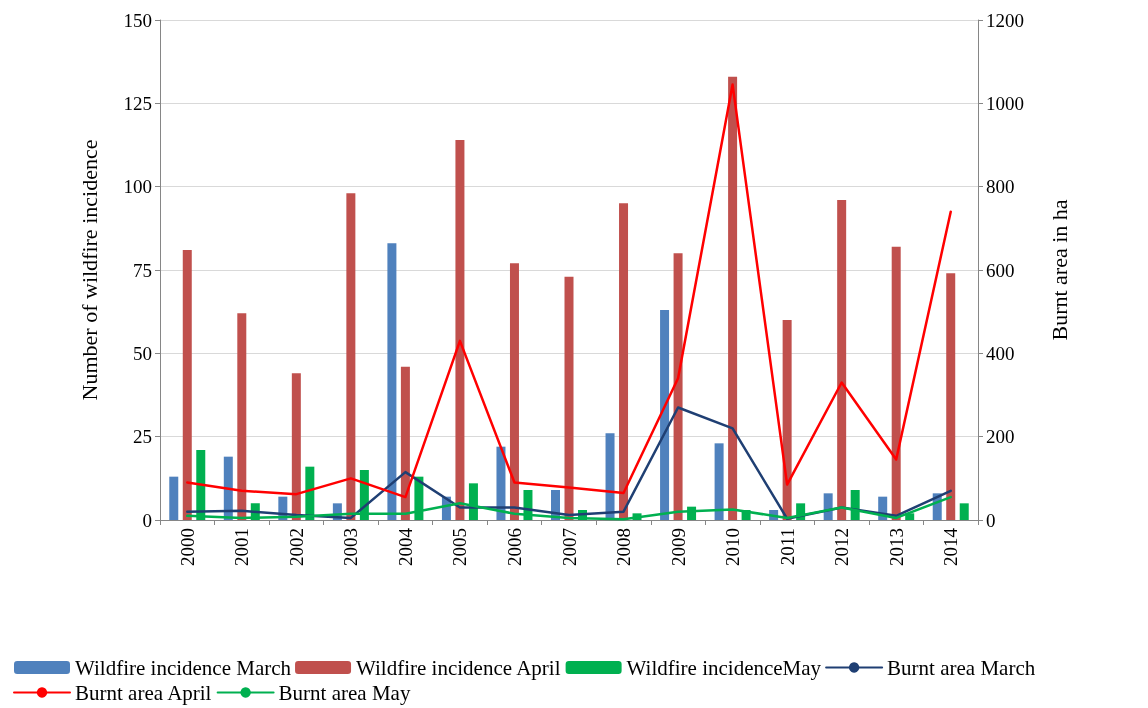 The height and width of the screenshot is (708, 1148). What do you see at coordinates (142, 270) in the screenshot?
I see `y-tick-label: 75` at bounding box center [142, 270].